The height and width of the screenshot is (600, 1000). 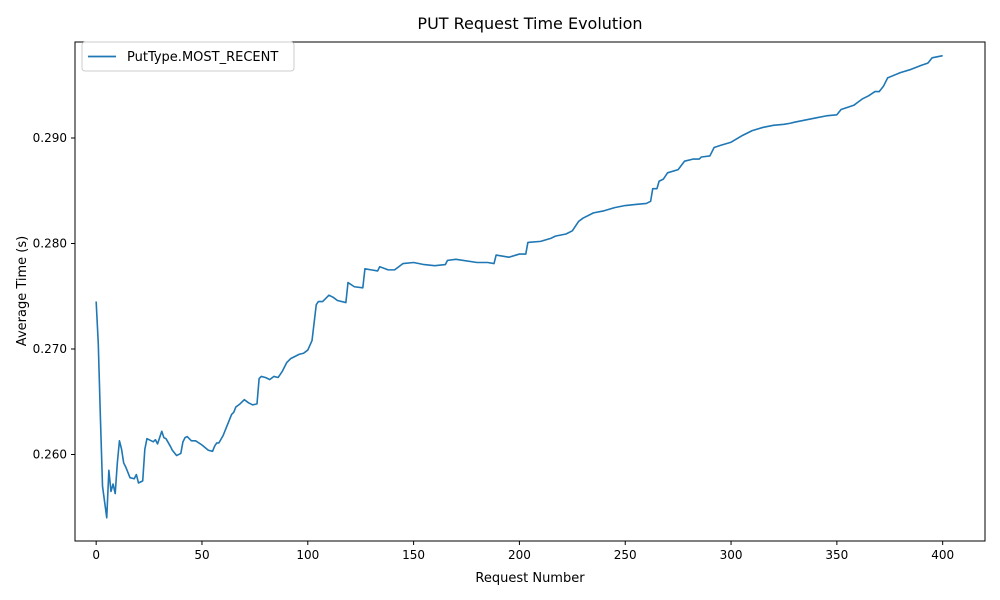 I want to click on y-tick-label: 0.290, so click(x=50, y=138).